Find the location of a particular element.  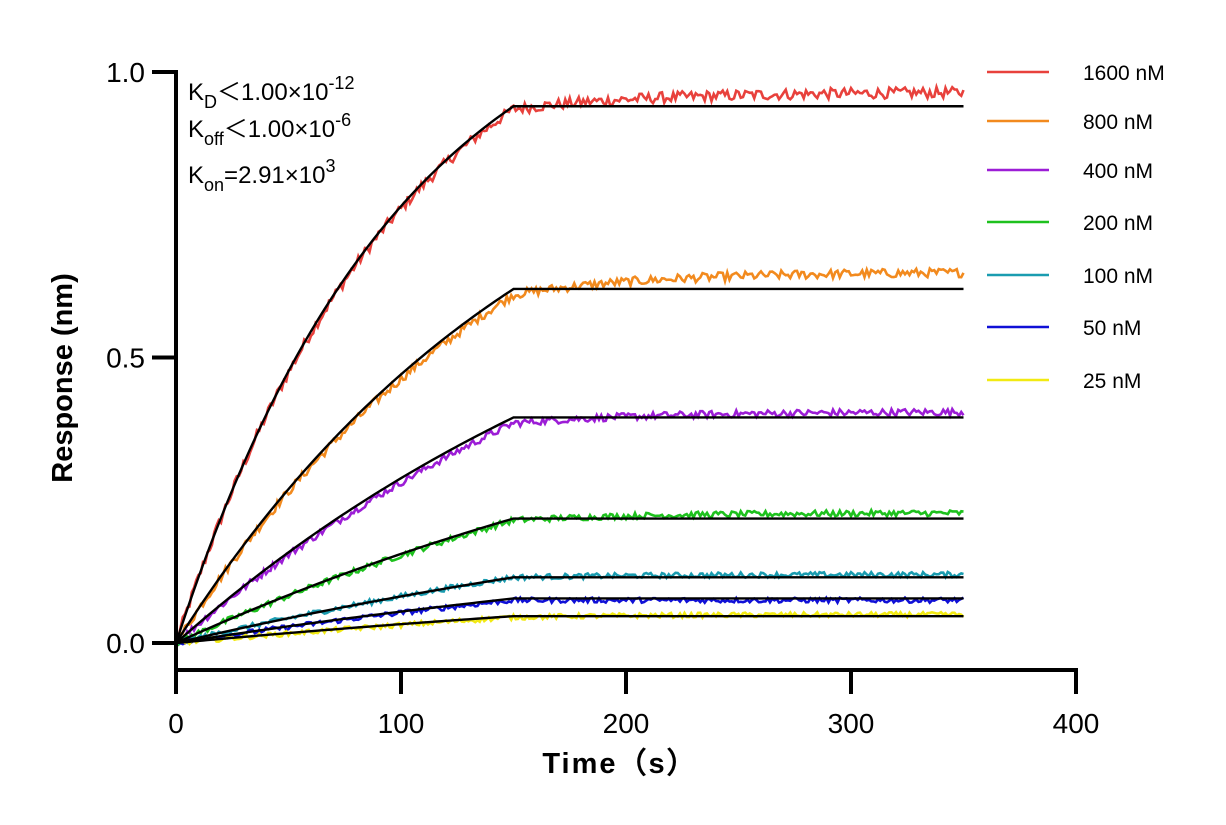

annotation-kon: Kon=2.91×103 is located at coordinates (262, 175).